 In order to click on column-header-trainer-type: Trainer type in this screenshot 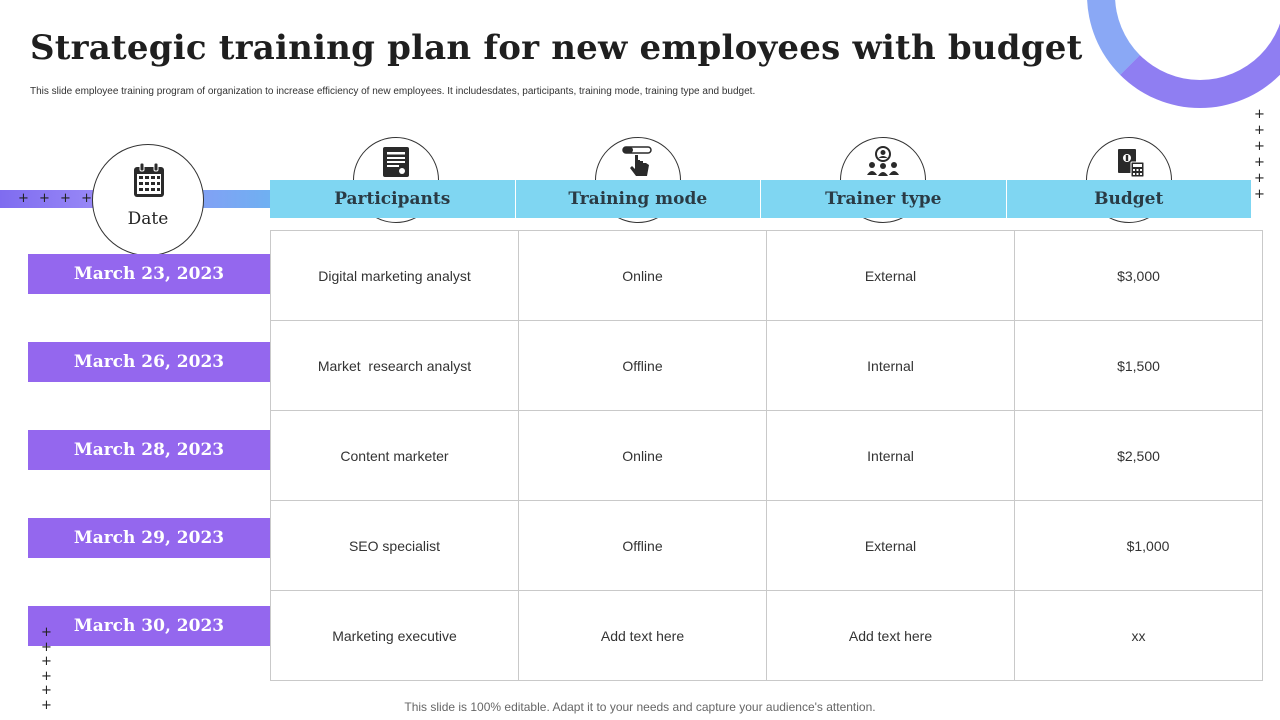, I will do `click(883, 199)`.